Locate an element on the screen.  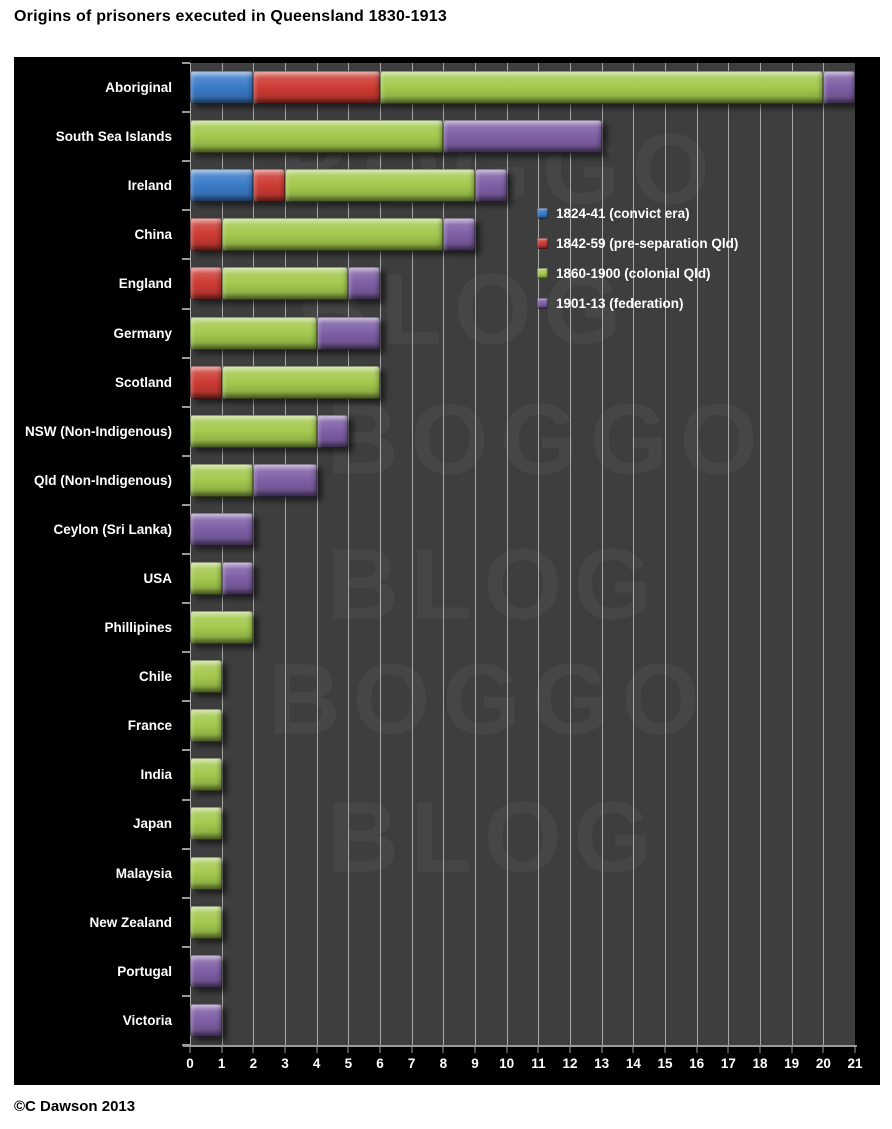
x-axis-tick-label: 4 is located at coordinates (316, 1063).